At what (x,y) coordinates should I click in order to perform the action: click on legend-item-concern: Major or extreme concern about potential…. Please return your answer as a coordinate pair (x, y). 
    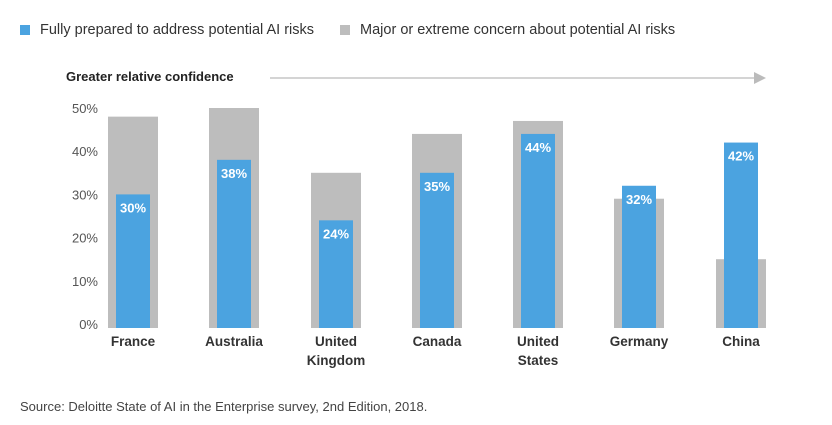
    Looking at the image, I should click on (507, 30).